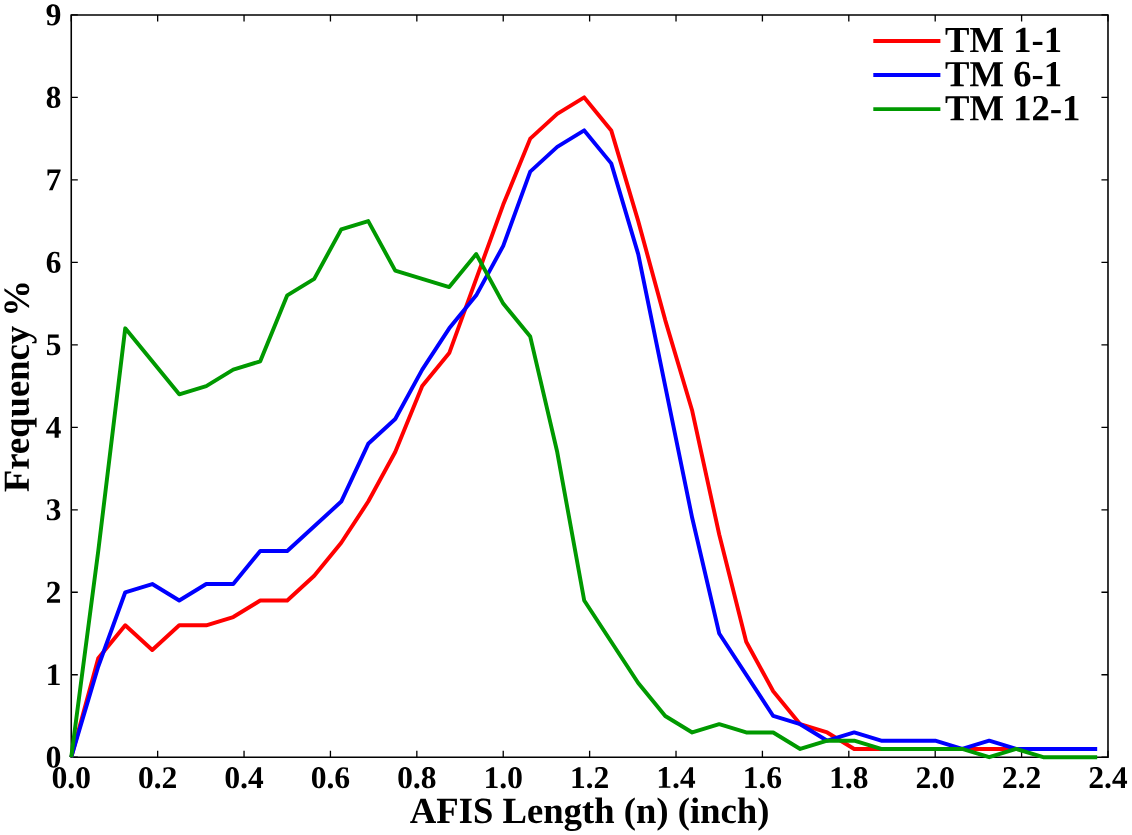 This screenshot has width=1132, height=835. Describe the element at coordinates (54, 674) in the screenshot. I see `y-tick-label: 1` at that location.